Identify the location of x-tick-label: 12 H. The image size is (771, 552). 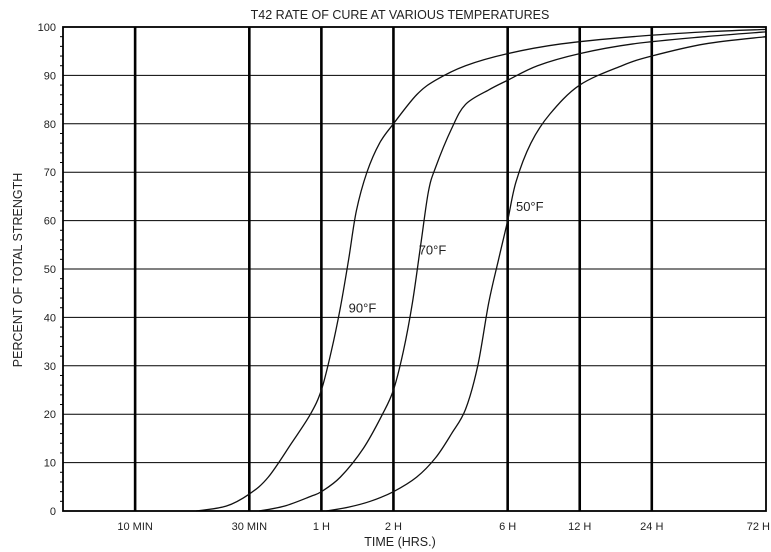
(579, 527).